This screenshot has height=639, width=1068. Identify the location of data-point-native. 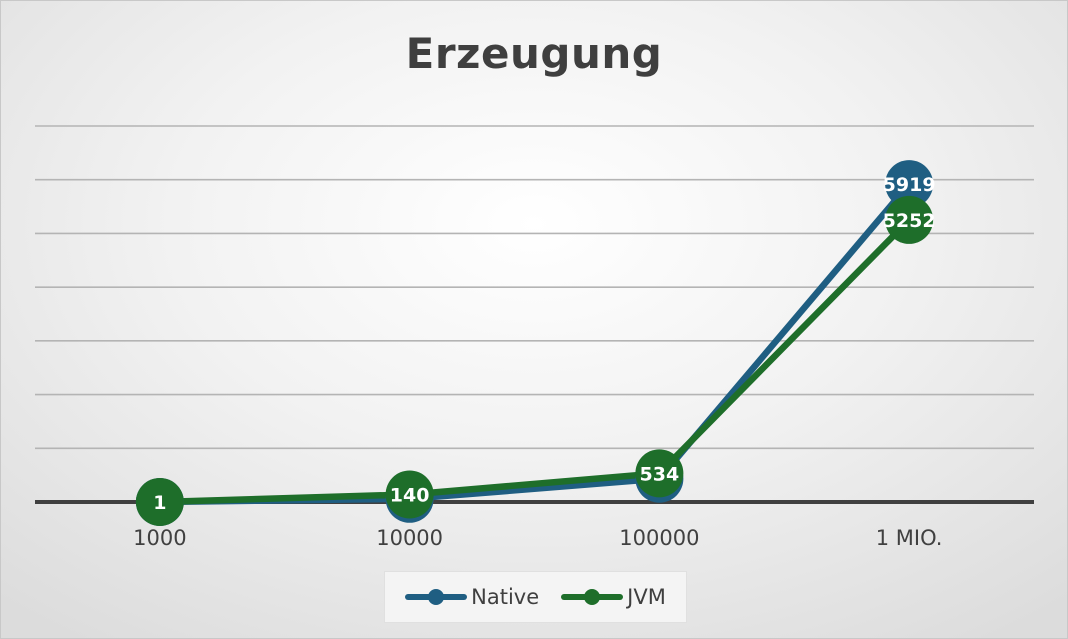
(909, 184).